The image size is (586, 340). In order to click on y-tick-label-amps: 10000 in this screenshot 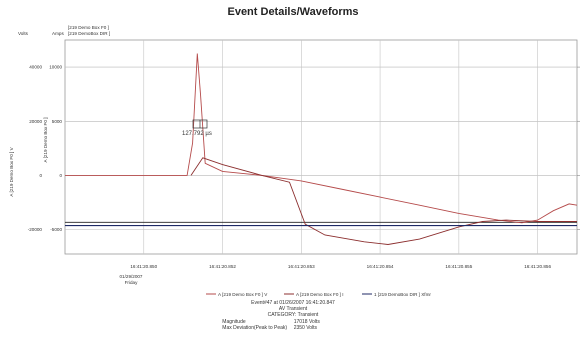, I will do `click(55, 67)`.